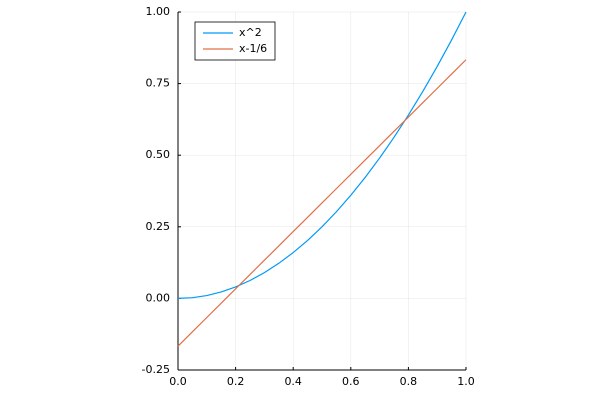  I want to click on y-tick-label: 1.00, so click(158, 11).